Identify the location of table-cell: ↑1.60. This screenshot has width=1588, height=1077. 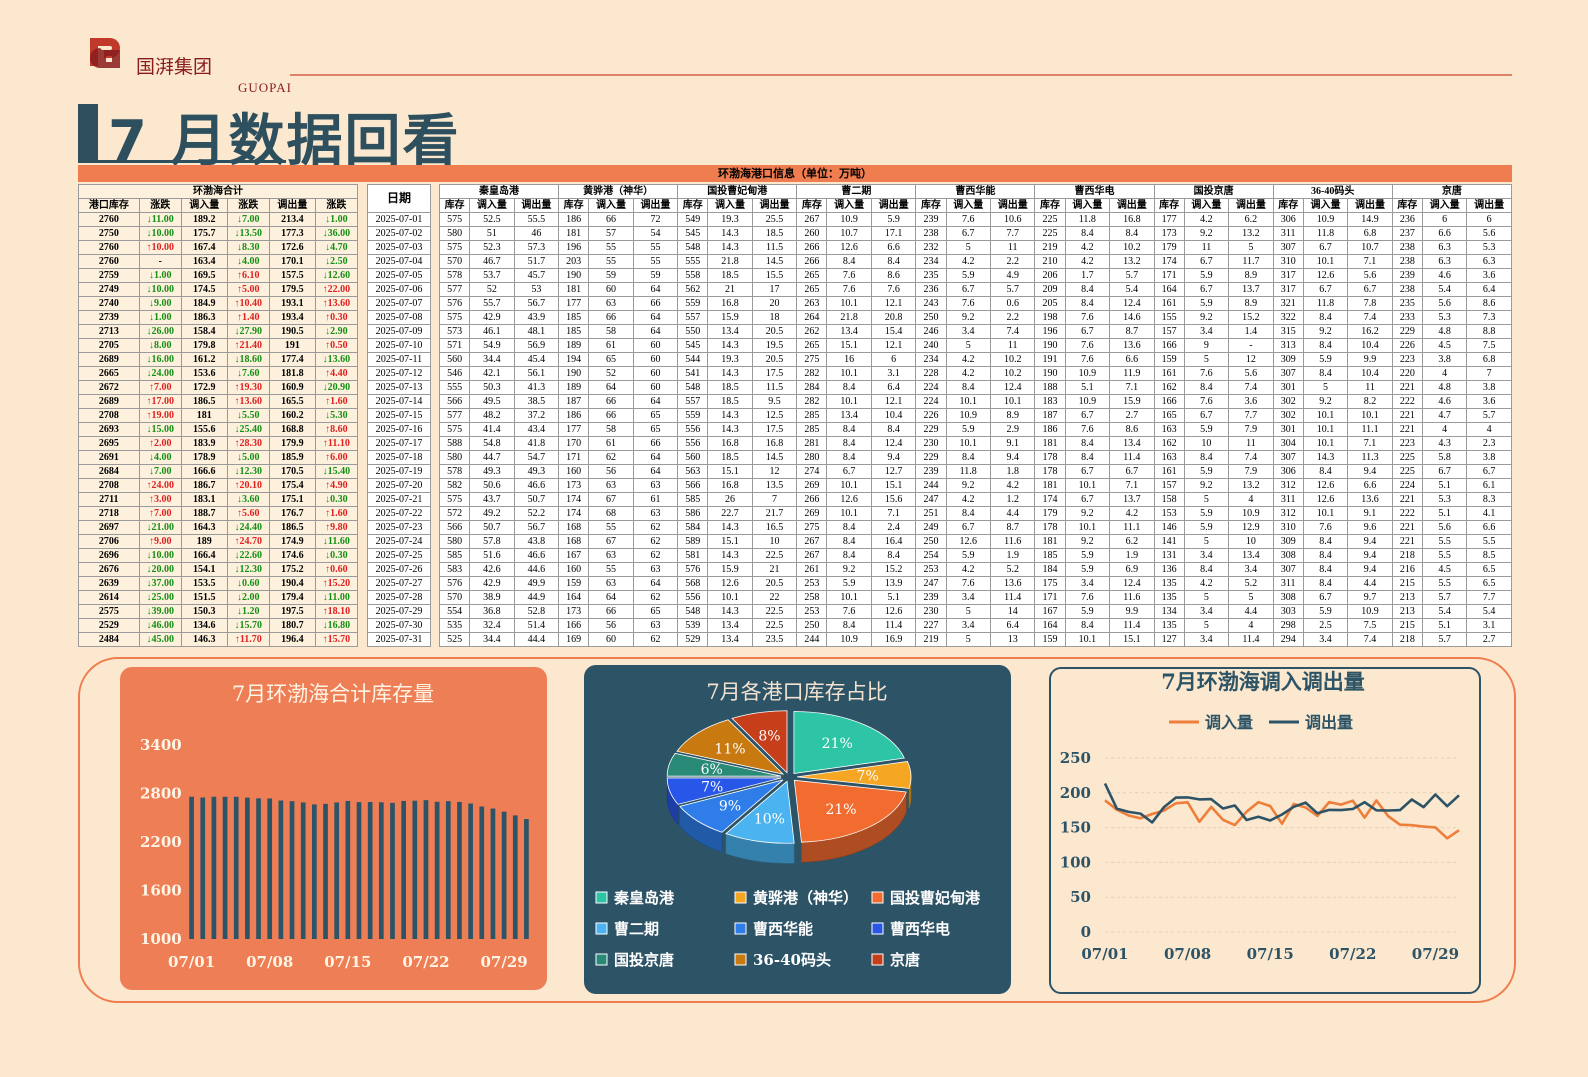
(336, 513).